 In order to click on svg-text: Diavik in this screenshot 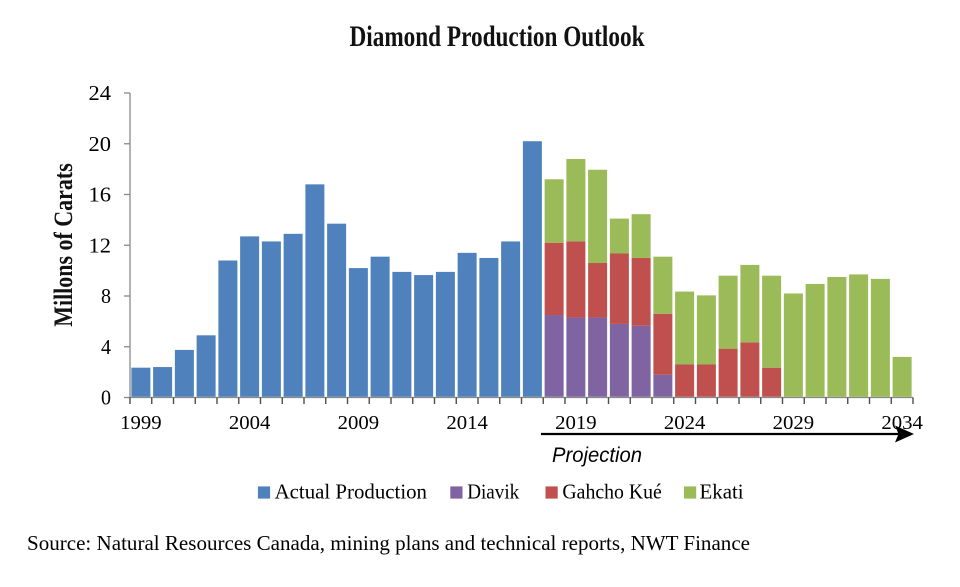, I will do `click(493, 491)`.